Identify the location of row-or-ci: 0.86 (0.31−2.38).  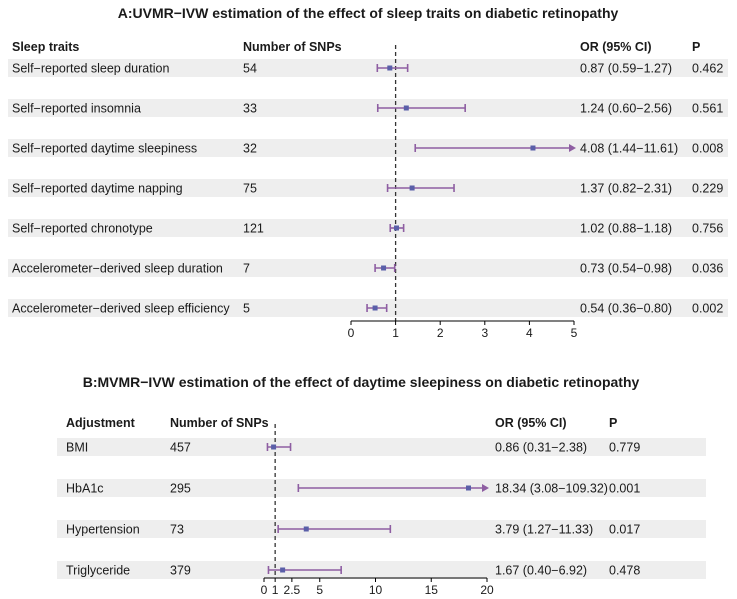
(541, 448).